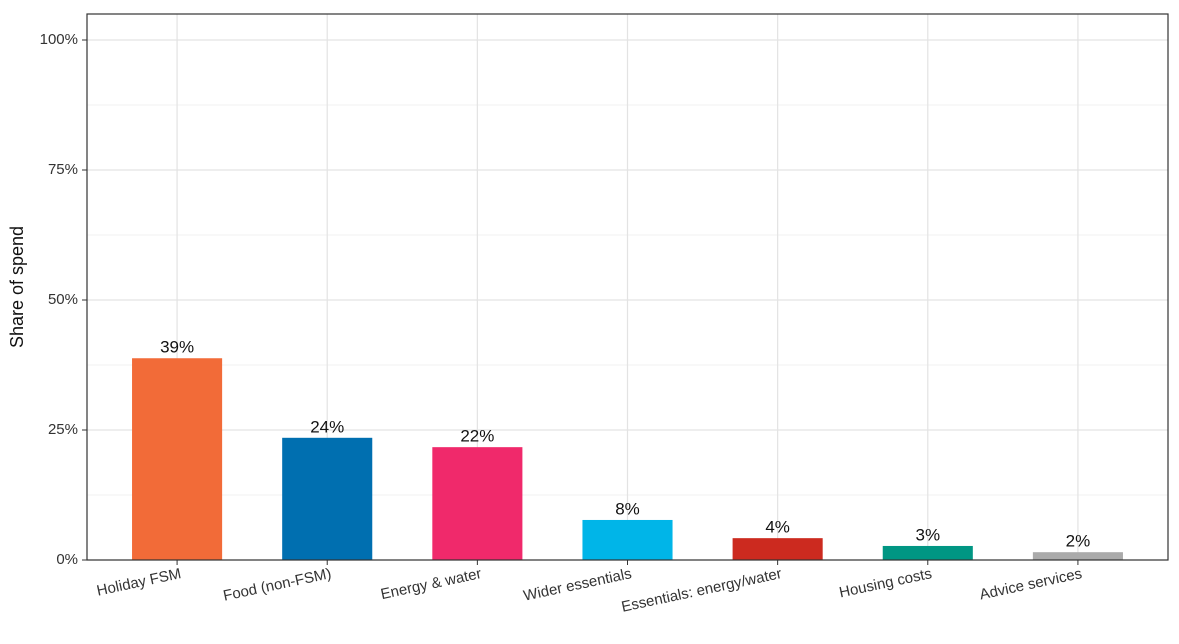  Describe the element at coordinates (927, 534) in the screenshot. I see `value-label: 3%` at that location.